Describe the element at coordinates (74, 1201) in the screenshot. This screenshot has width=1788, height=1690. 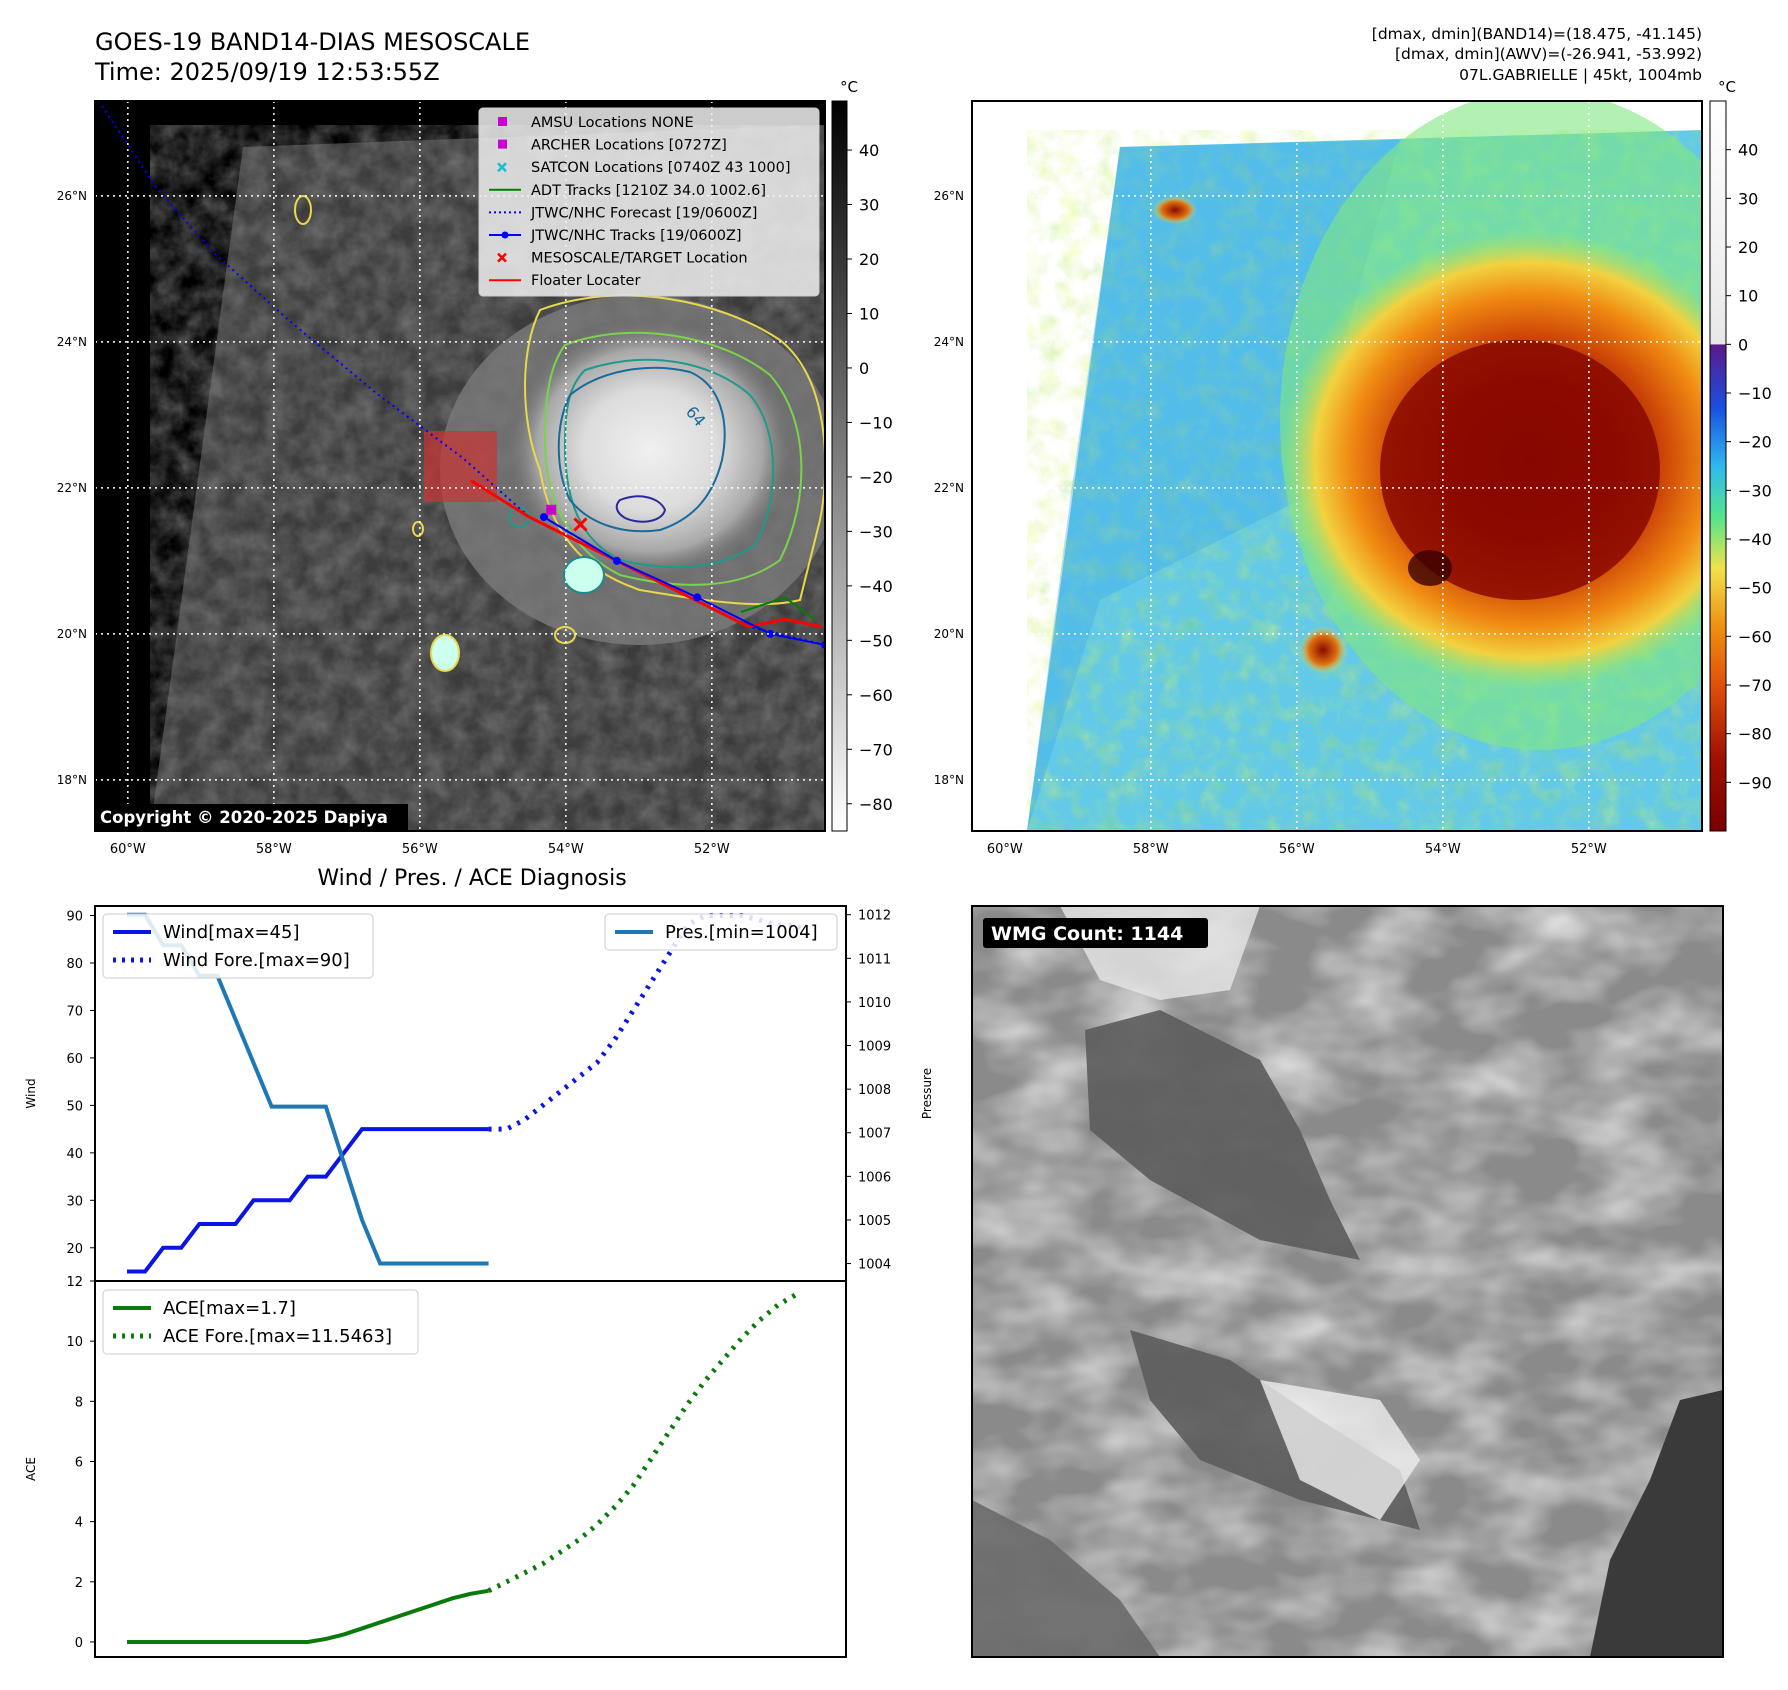
I see `y-tick-label: 30` at that location.